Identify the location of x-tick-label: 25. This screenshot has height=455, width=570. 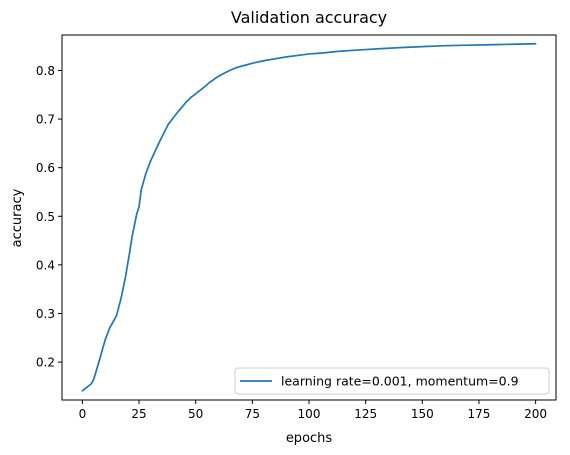
(138, 414).